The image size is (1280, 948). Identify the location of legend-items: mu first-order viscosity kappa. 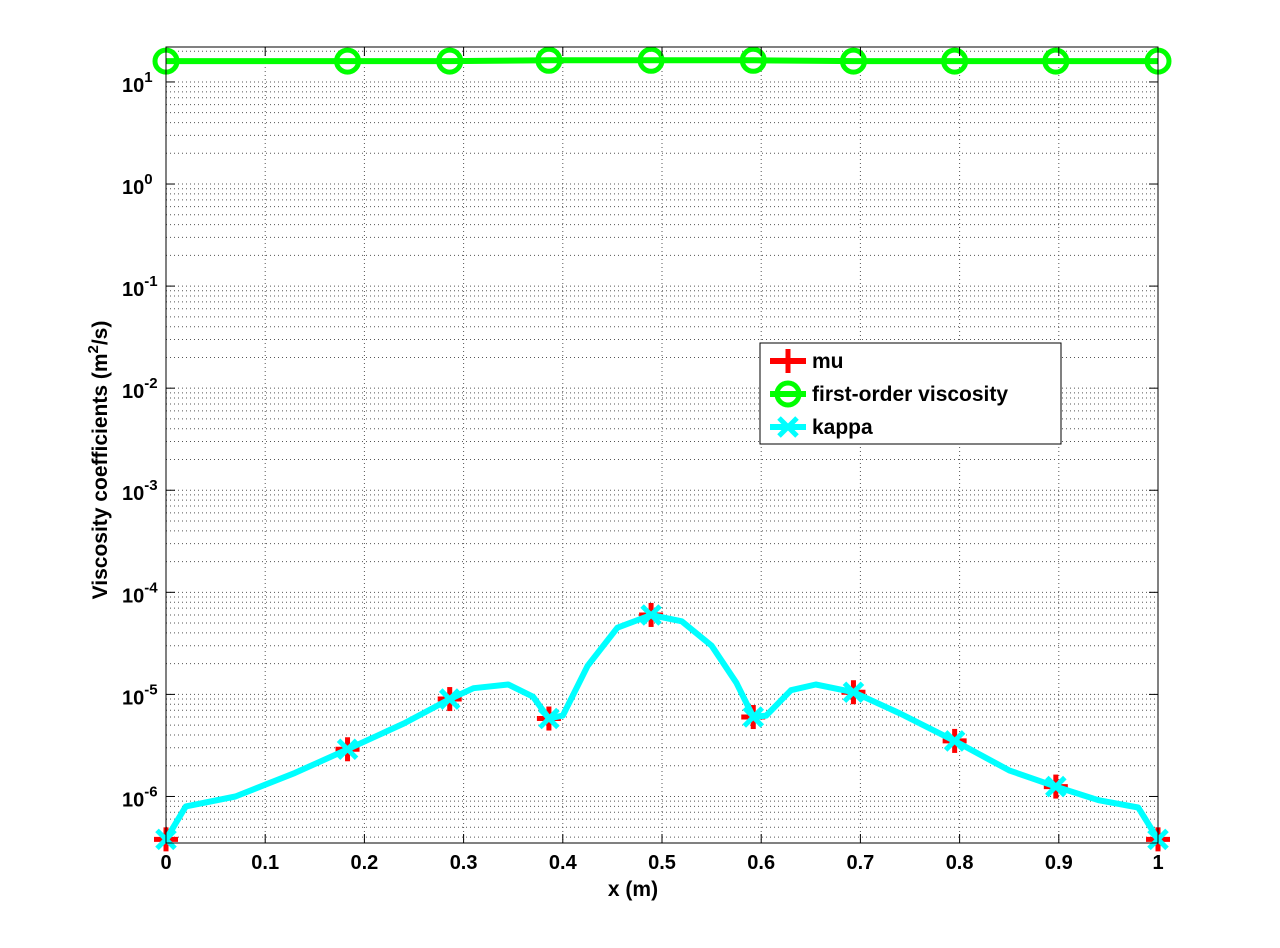
(889, 394).